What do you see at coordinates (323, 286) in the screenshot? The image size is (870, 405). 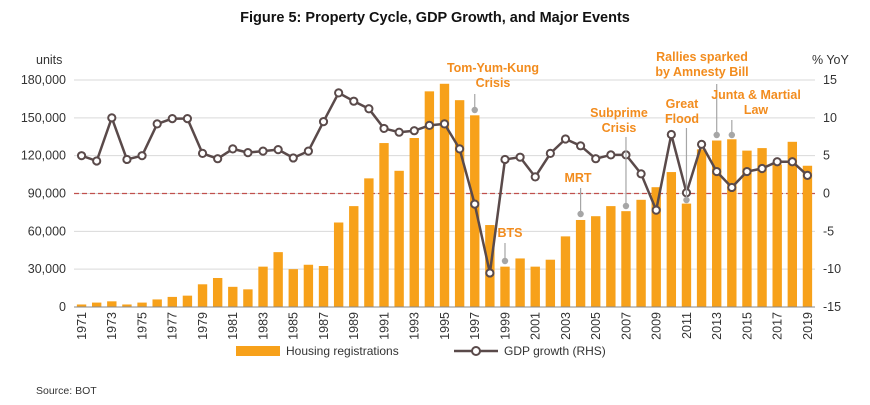 I see `bar-1987` at bounding box center [323, 286].